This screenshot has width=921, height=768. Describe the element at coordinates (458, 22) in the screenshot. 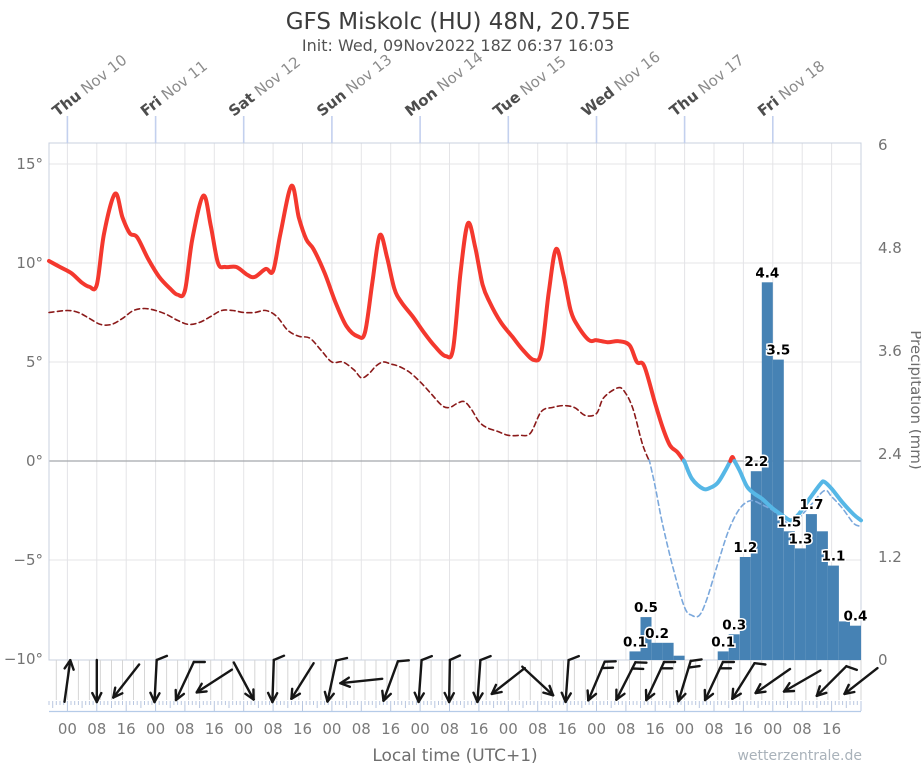

I see `chart-title: GFS Miskolc (HU) 48N, 20.75E` at that location.